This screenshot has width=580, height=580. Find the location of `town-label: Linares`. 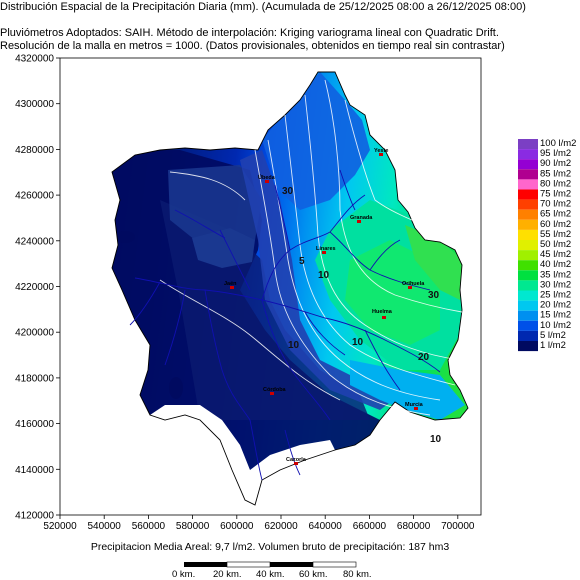

town-label: Linares is located at coordinates (326, 249).